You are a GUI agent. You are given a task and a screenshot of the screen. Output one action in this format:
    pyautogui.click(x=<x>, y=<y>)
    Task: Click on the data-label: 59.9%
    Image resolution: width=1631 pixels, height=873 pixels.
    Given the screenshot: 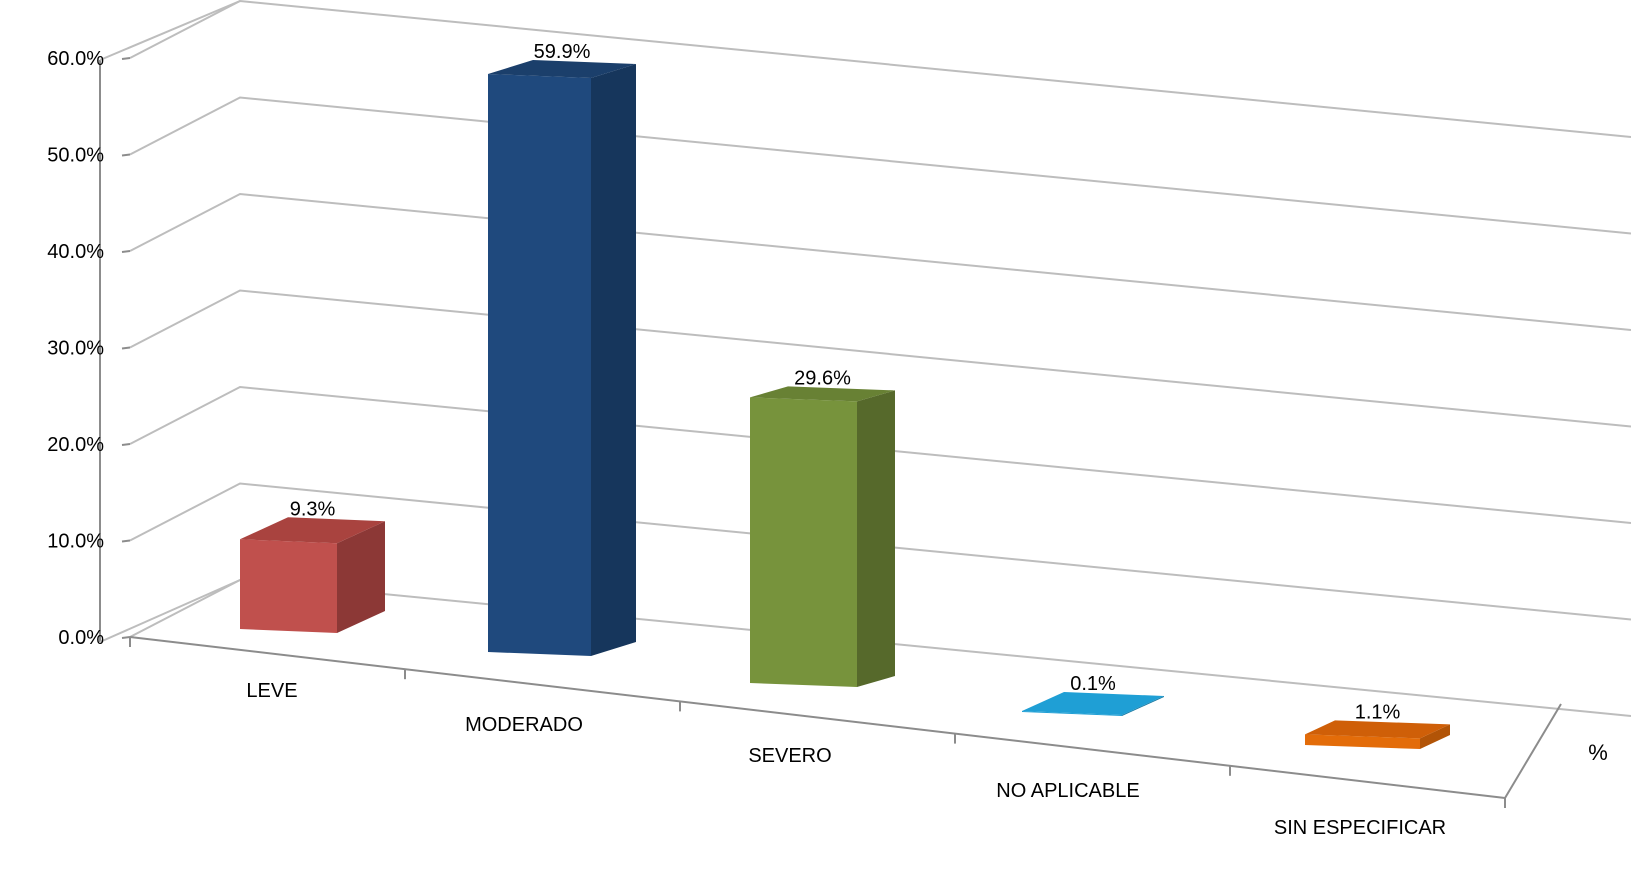 What is the action you would take?
    pyautogui.click(x=562, y=52)
    